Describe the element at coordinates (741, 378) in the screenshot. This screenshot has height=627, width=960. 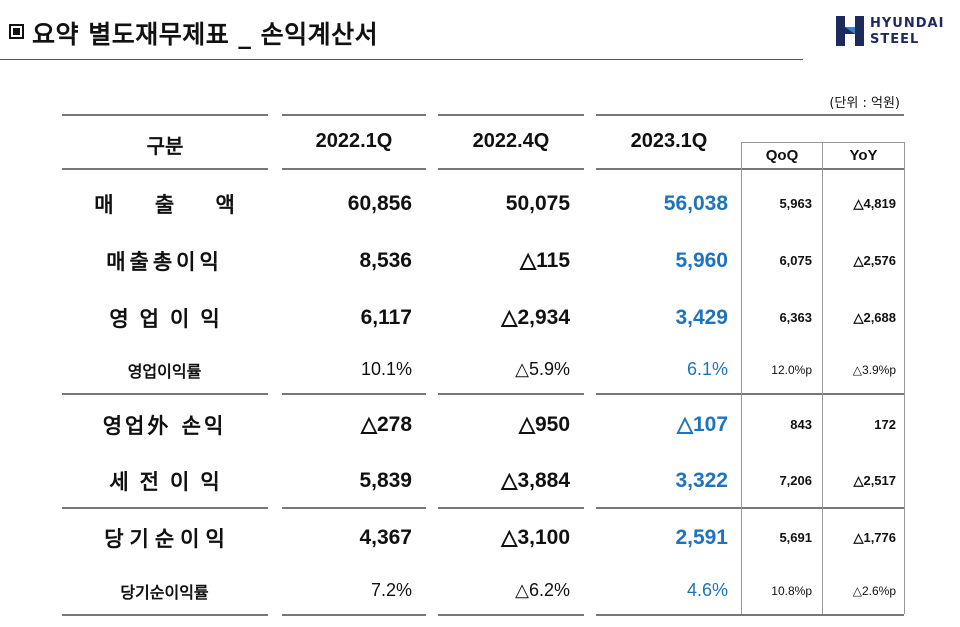
I see `qoq-left-border` at that location.